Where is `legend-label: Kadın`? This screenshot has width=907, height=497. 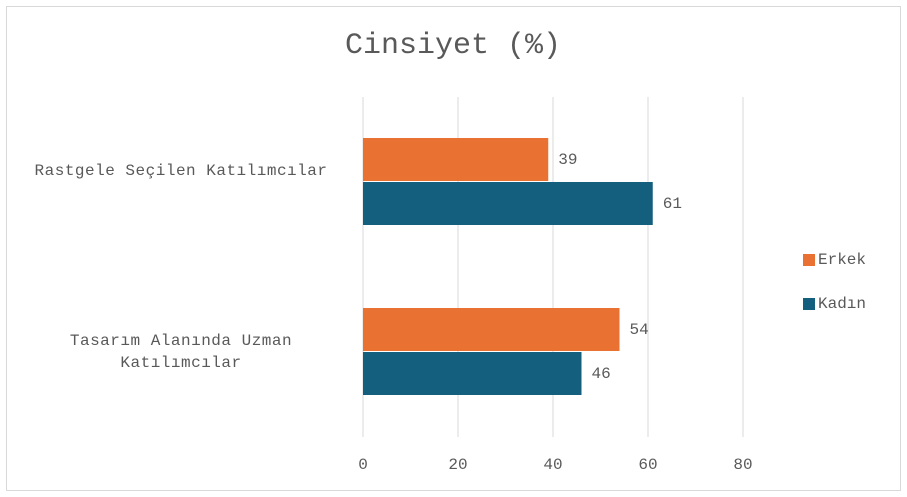
legend-label: Kadın is located at coordinates (842, 304).